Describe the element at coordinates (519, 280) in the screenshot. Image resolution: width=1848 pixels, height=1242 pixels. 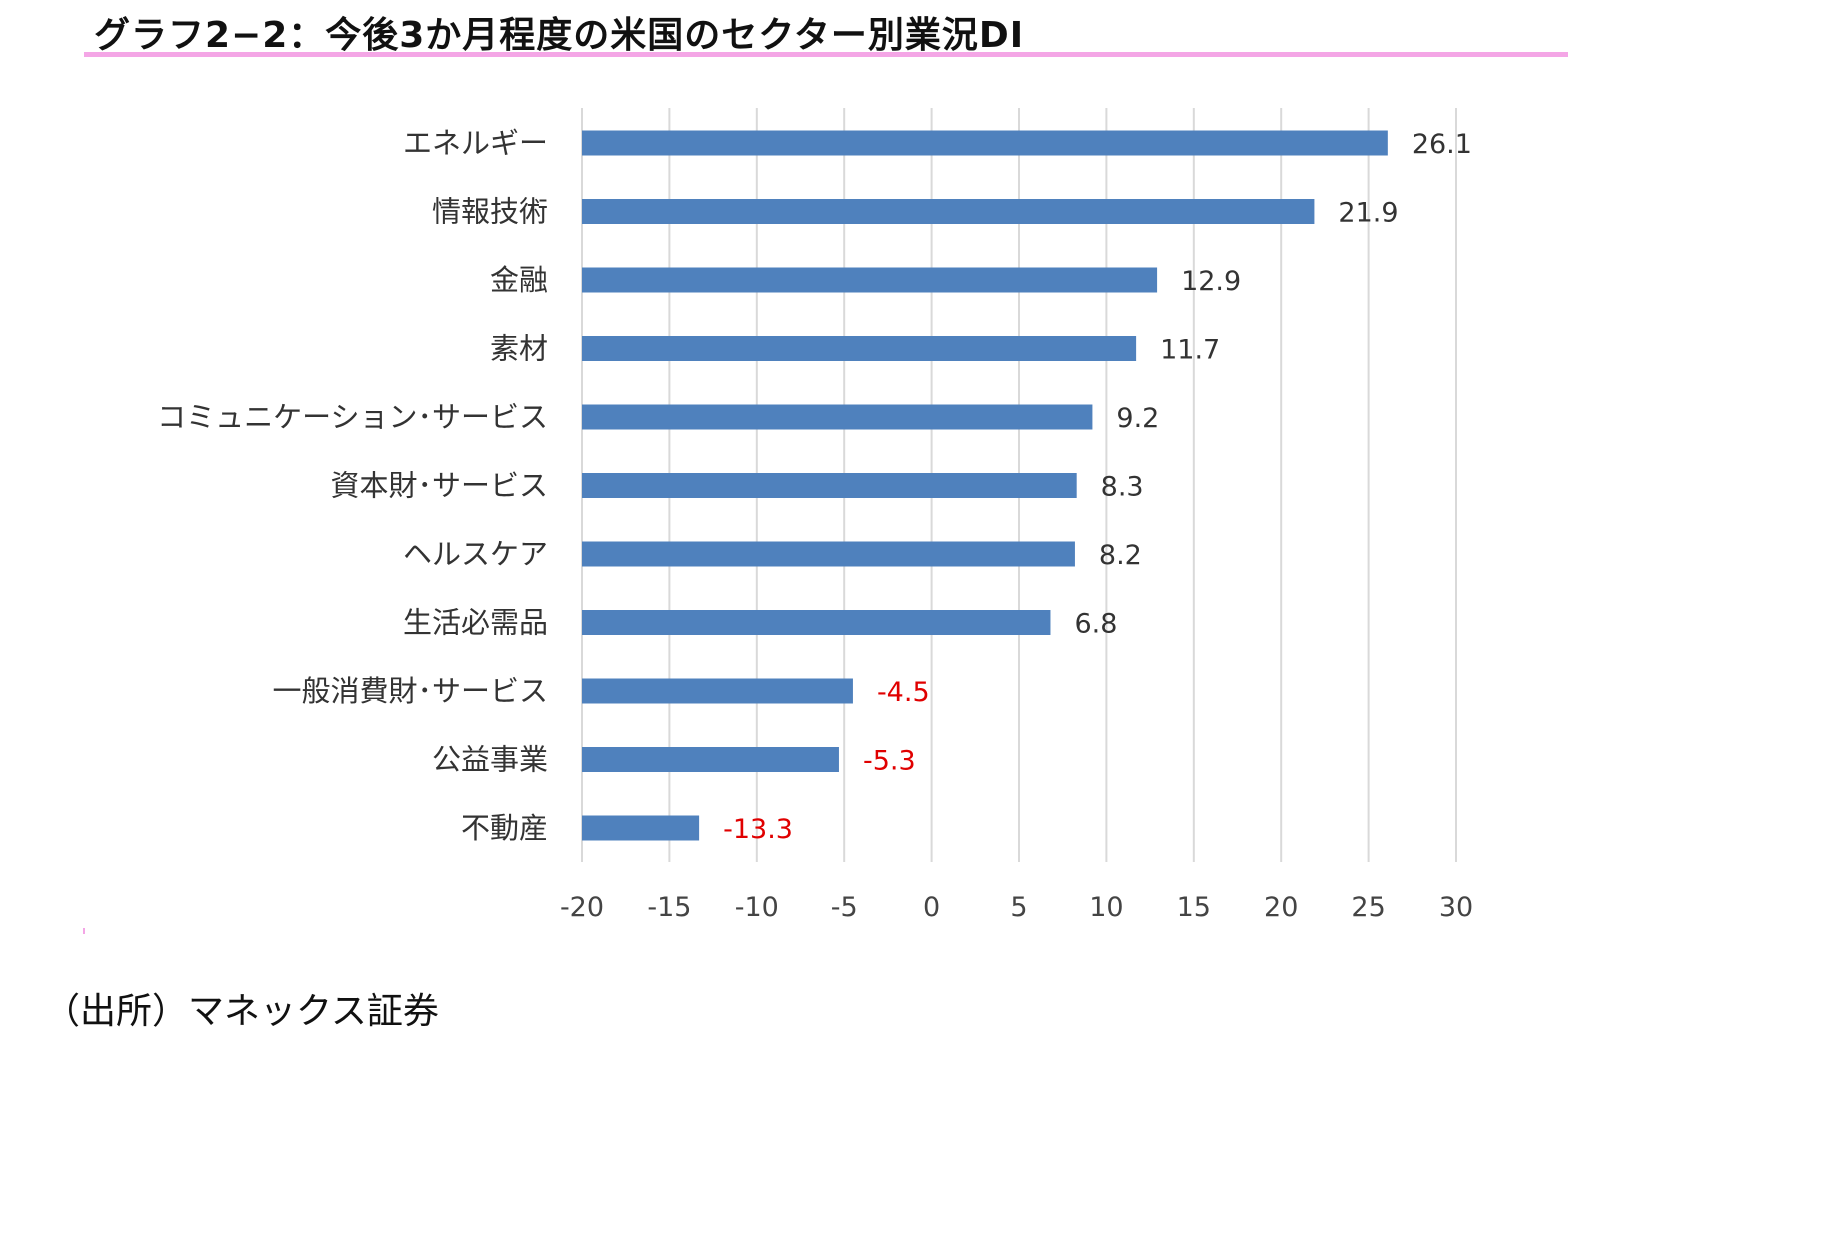
I see `category-label: 金融` at that location.